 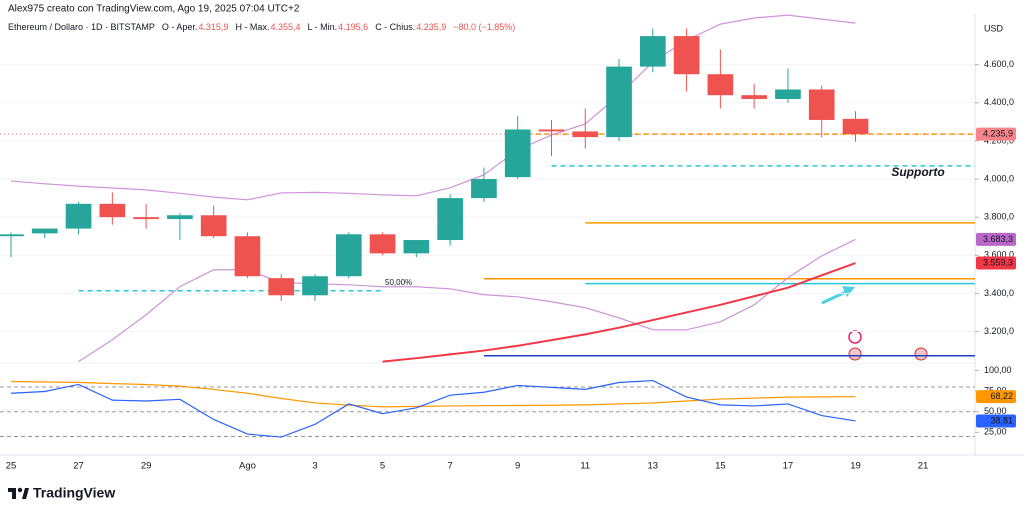 What do you see at coordinates (995, 432) in the screenshot?
I see `y-tick-label: 25,00` at bounding box center [995, 432].